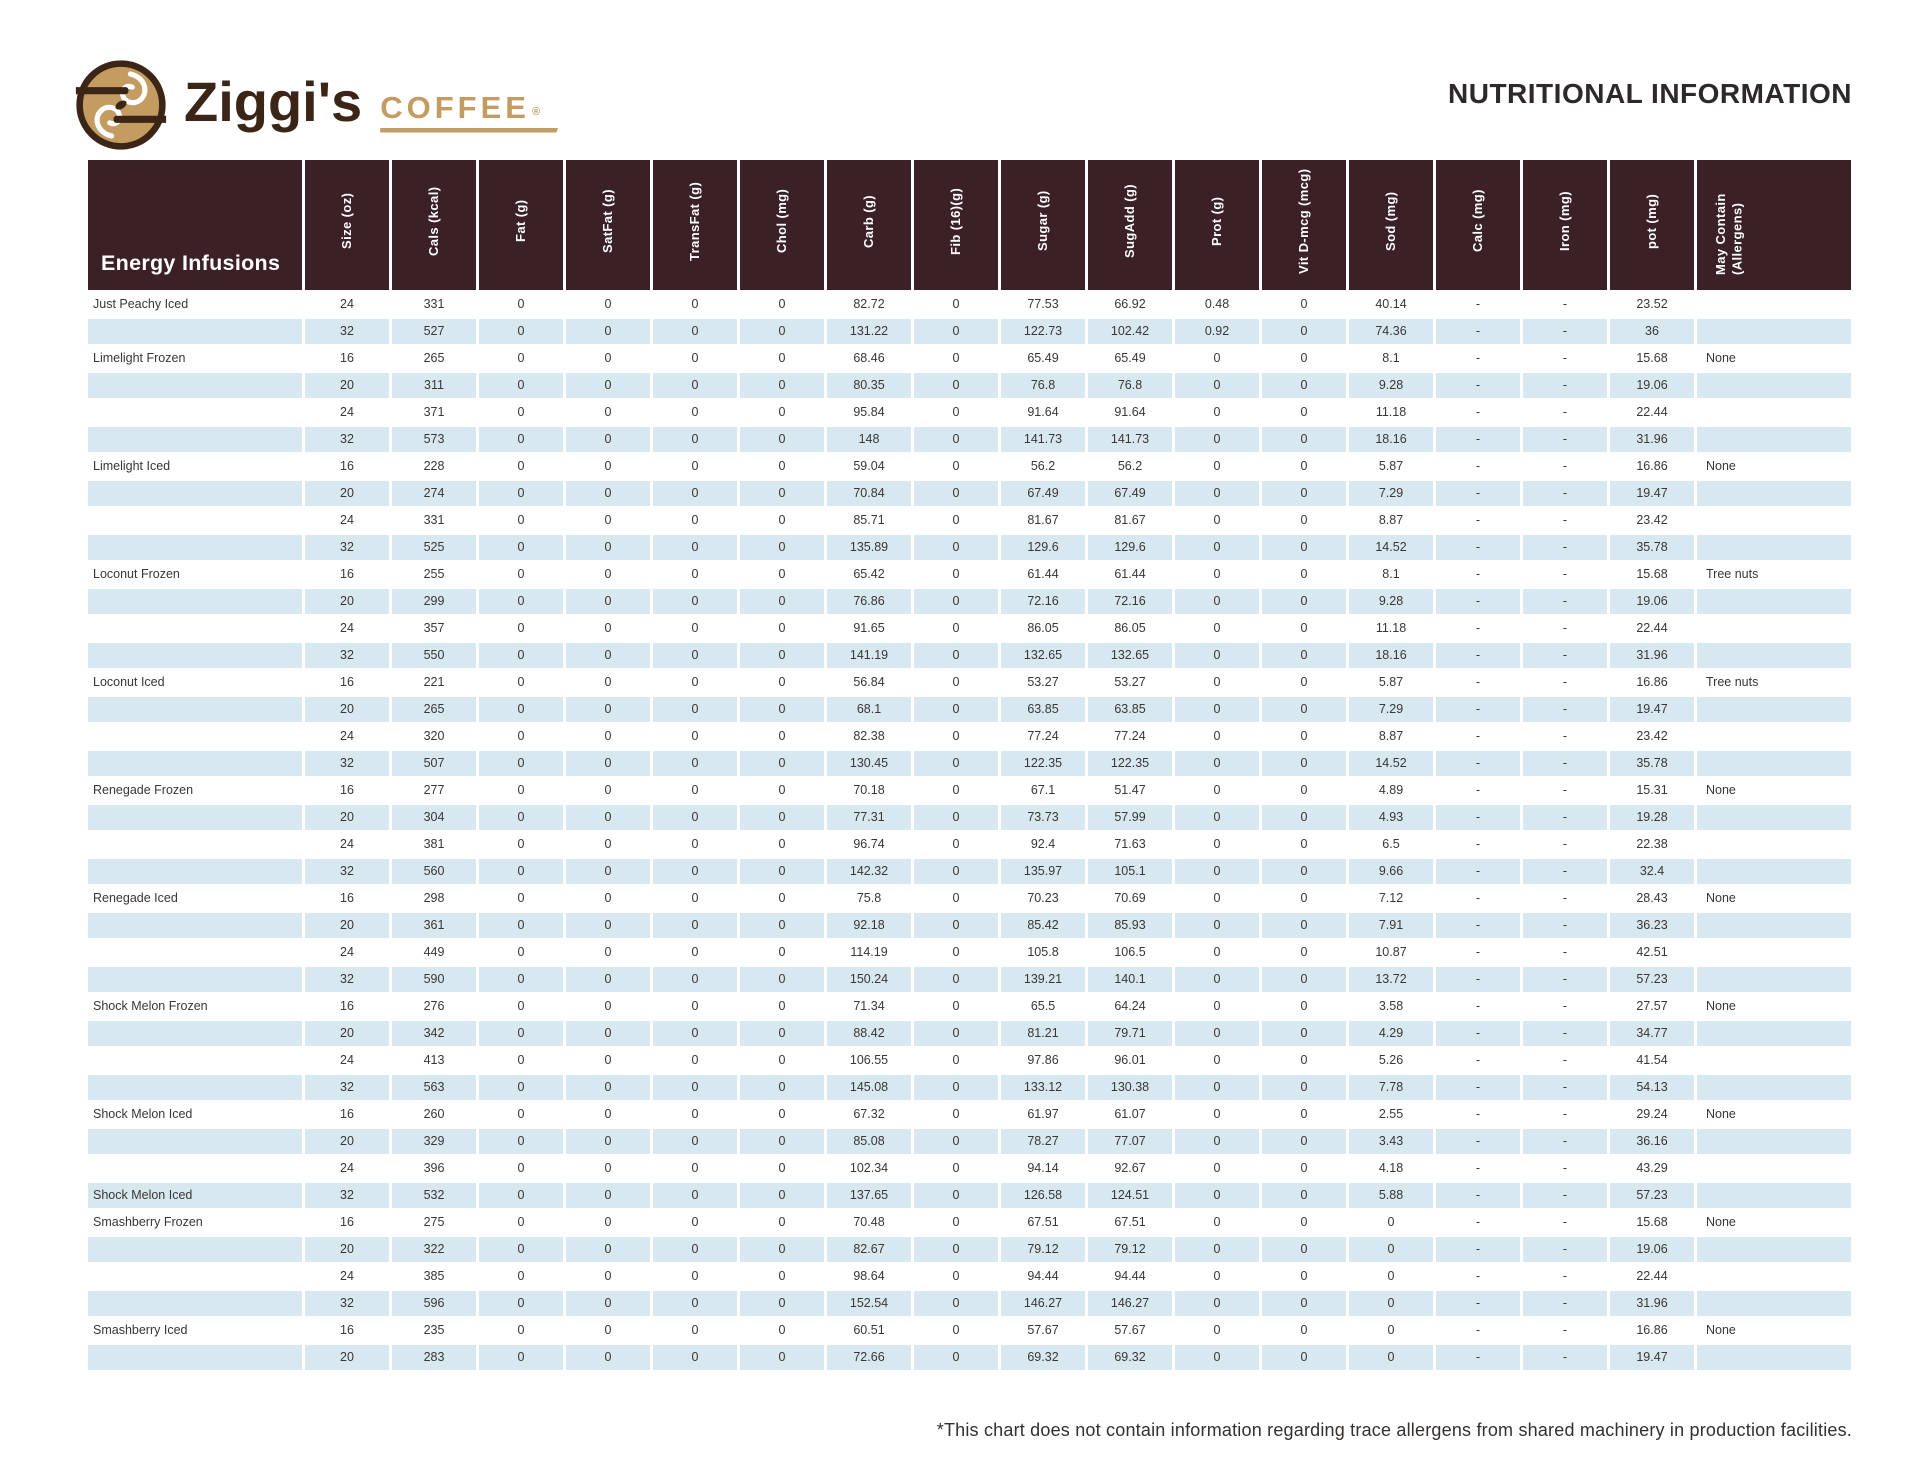  What do you see at coordinates (869, 520) in the screenshot?
I see `value-cell: 85.71` at bounding box center [869, 520].